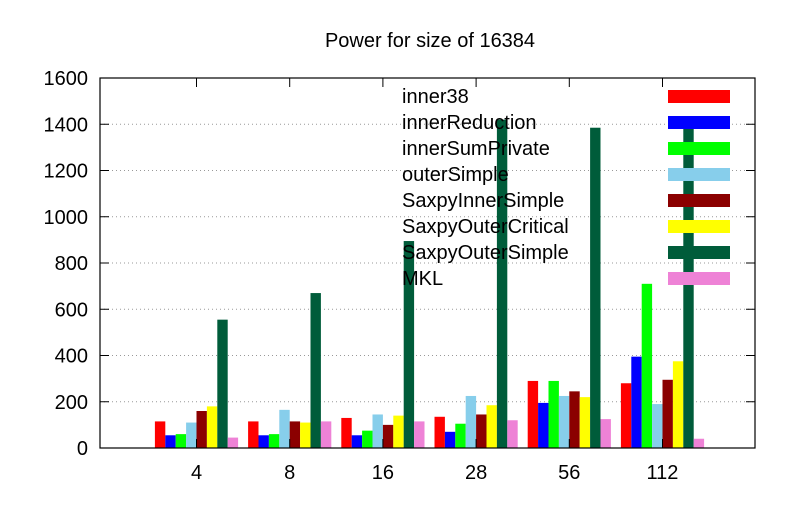 The height and width of the screenshot is (505, 800). I want to click on y-tick-label: 800, so click(71, 264).